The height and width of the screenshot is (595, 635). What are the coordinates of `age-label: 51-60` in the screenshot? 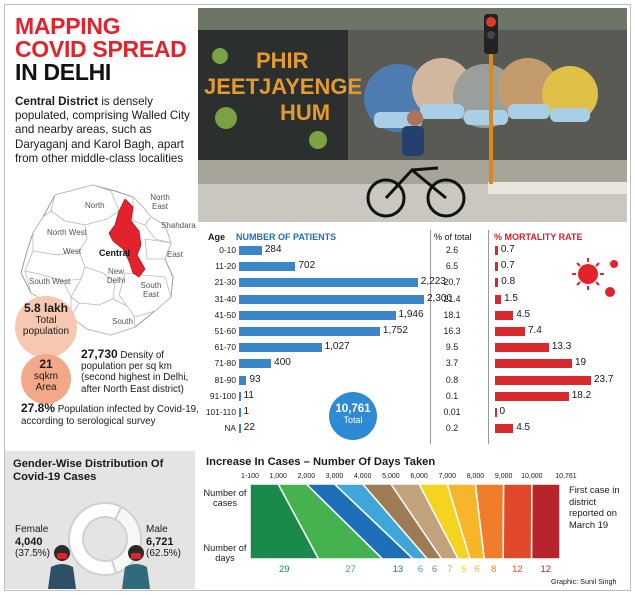 It's located at (225, 331).